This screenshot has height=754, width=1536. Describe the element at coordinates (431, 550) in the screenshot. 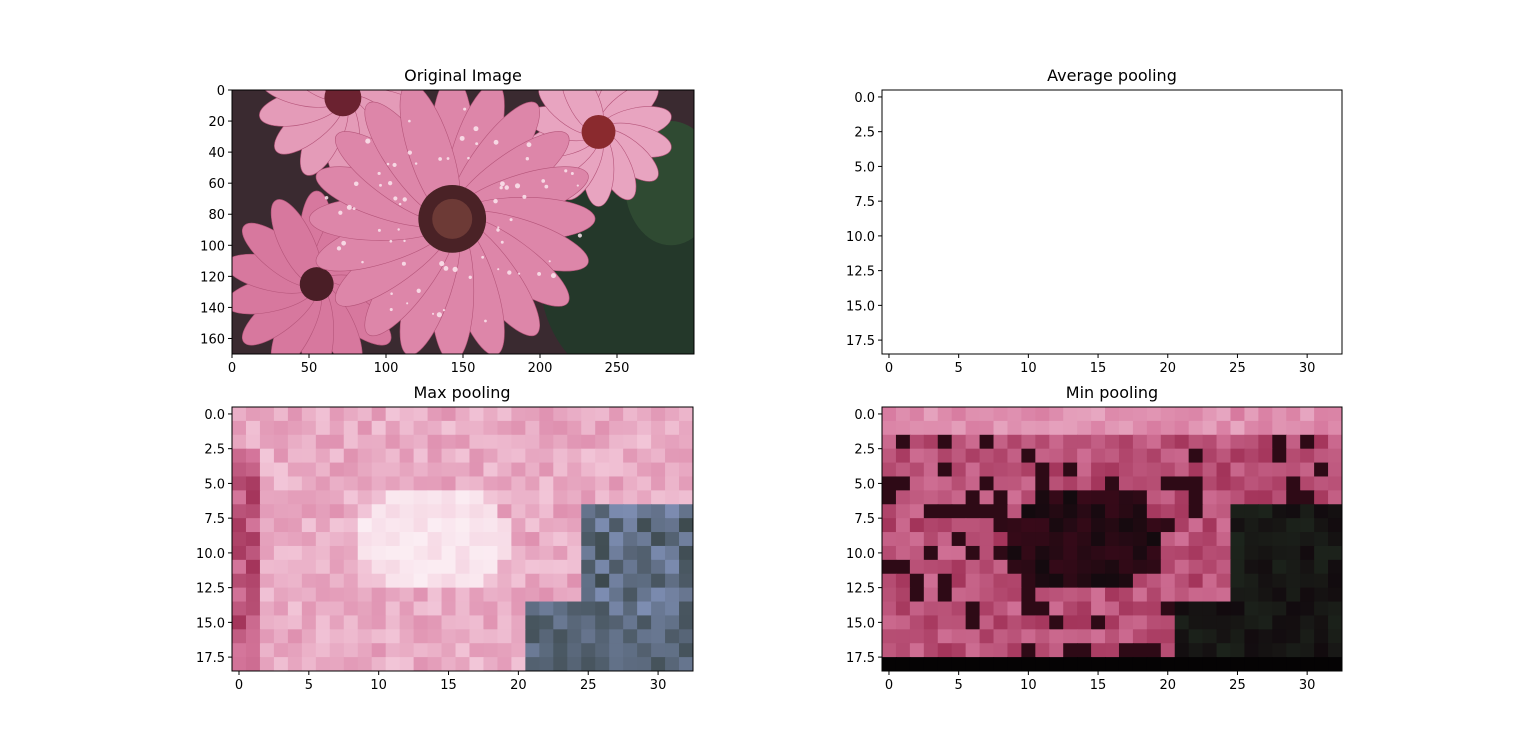

I see `axis-ticks: 0 5 10 15 20 25 30 0.0 2.5 5.0 7.5 10.0 12.5 15.0 17.5` at that location.